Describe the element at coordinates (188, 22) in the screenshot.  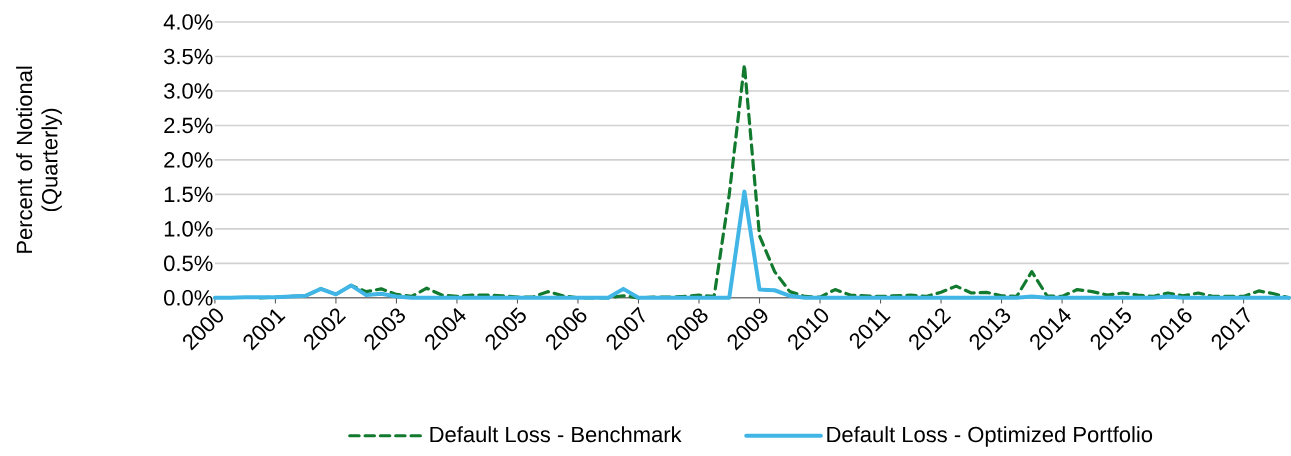
I see `y-tick-label: 4.0%` at that location.